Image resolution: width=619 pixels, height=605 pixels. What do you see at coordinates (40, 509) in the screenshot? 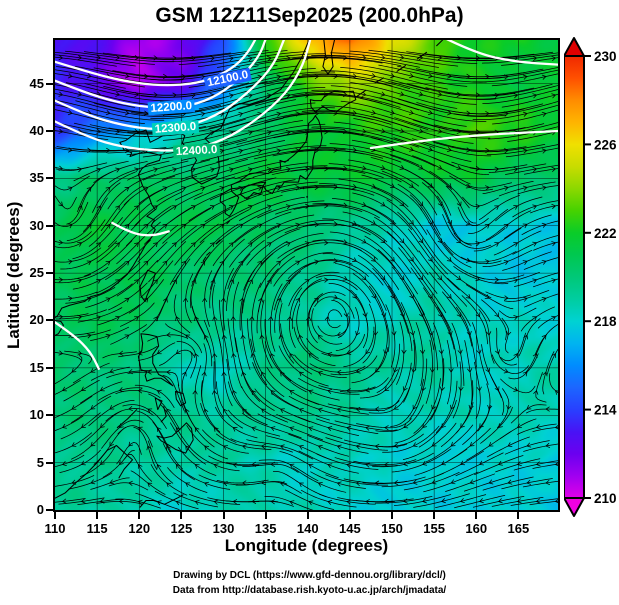
I see `y-tick-label: 0` at bounding box center [40, 509].